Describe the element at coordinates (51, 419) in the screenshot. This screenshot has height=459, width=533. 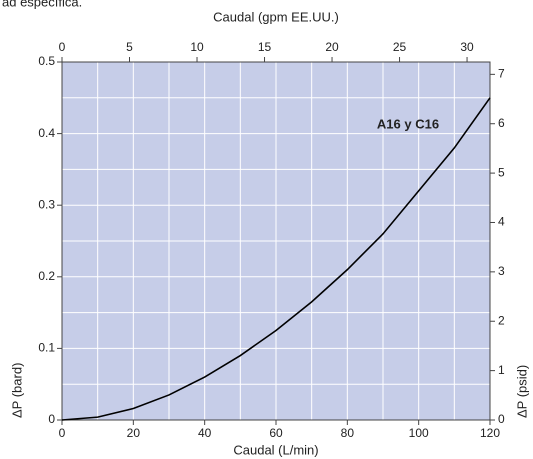
I see `y-tick-label: 0` at that location.